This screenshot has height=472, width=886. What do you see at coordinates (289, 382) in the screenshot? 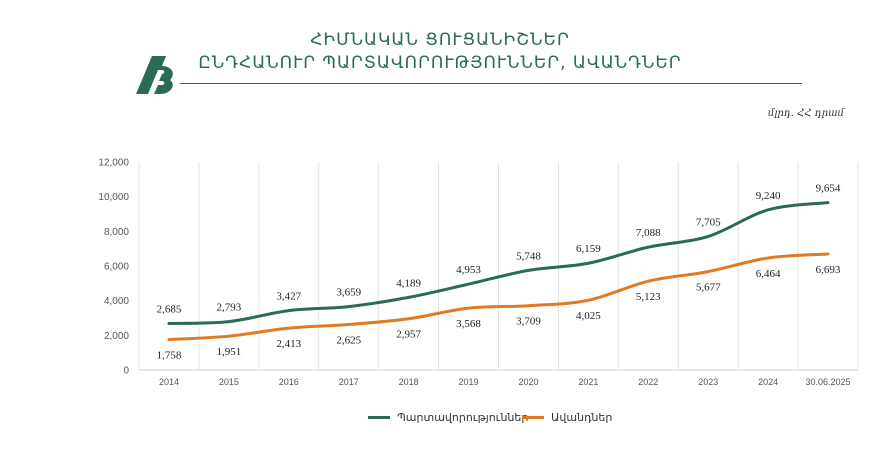
I see `x-tick-label: 2016` at bounding box center [289, 382].